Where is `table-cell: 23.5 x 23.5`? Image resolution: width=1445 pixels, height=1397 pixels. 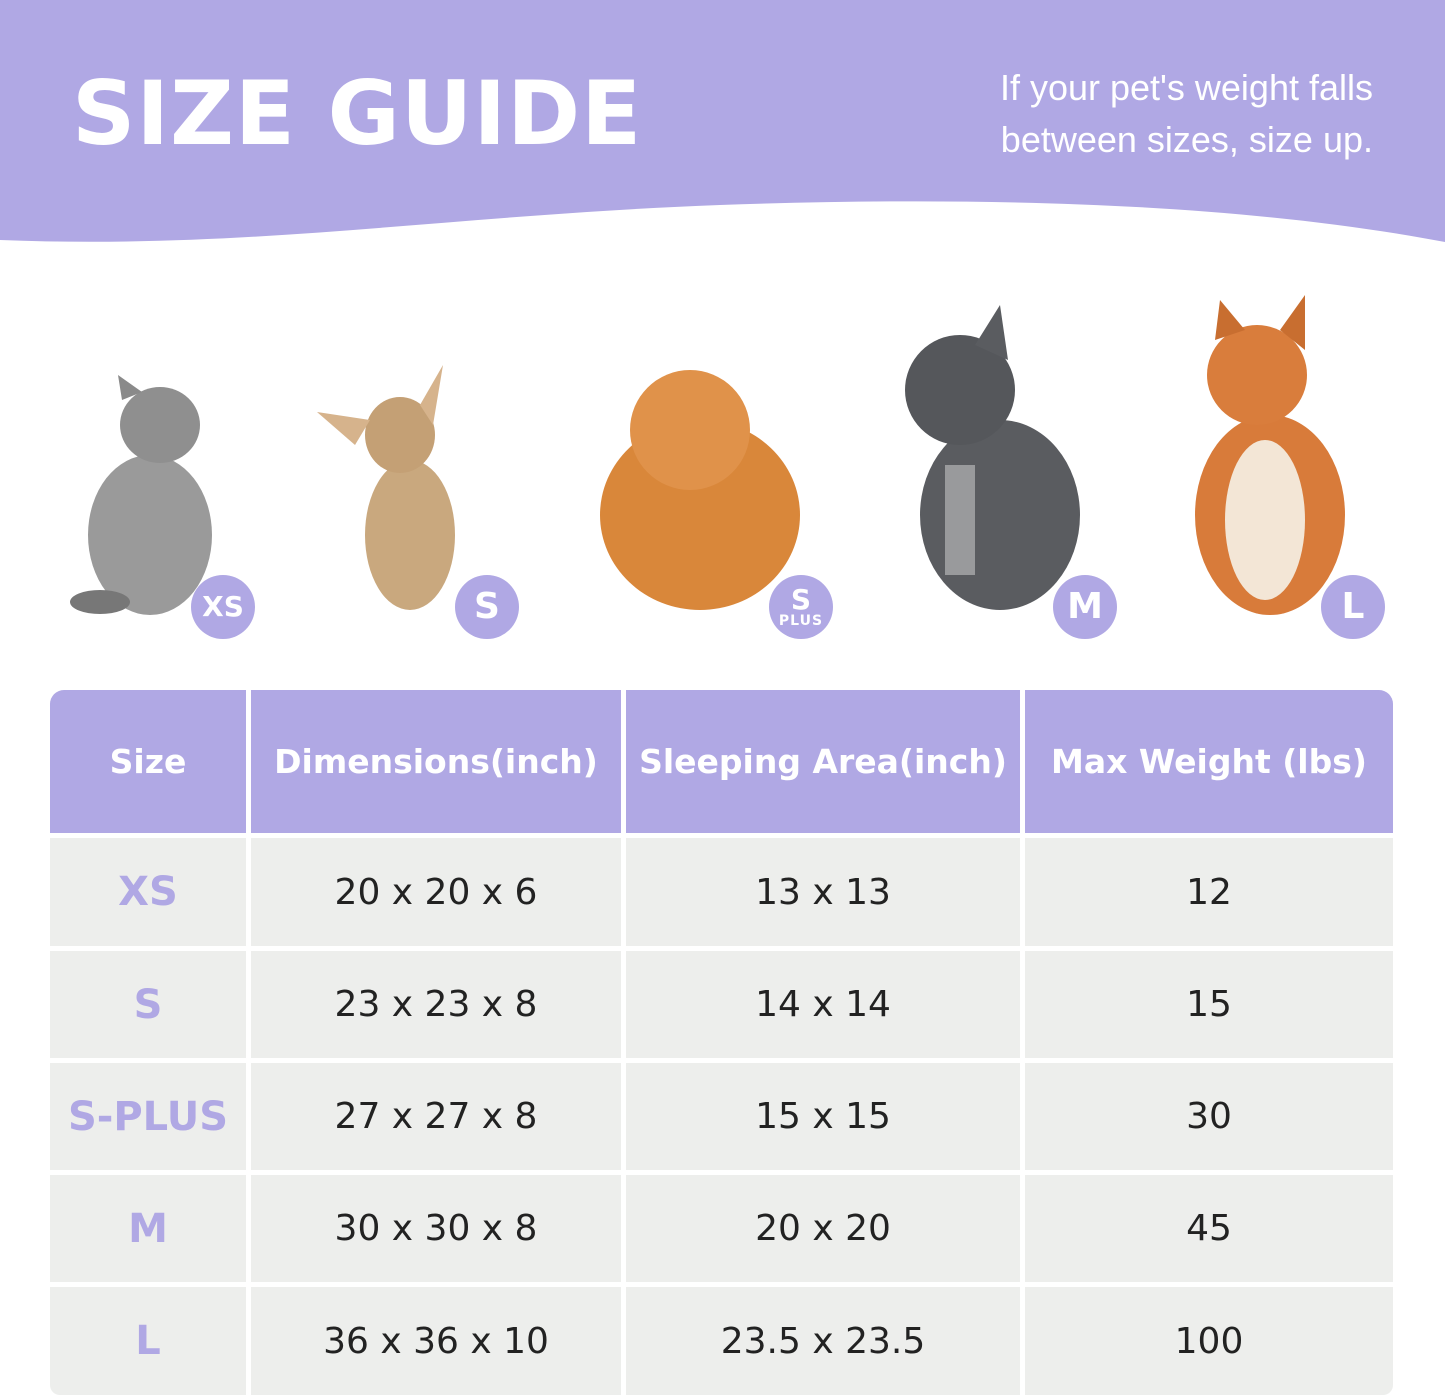
table-cell: 23.5 x 23.5 is located at coordinates (823, 1341).